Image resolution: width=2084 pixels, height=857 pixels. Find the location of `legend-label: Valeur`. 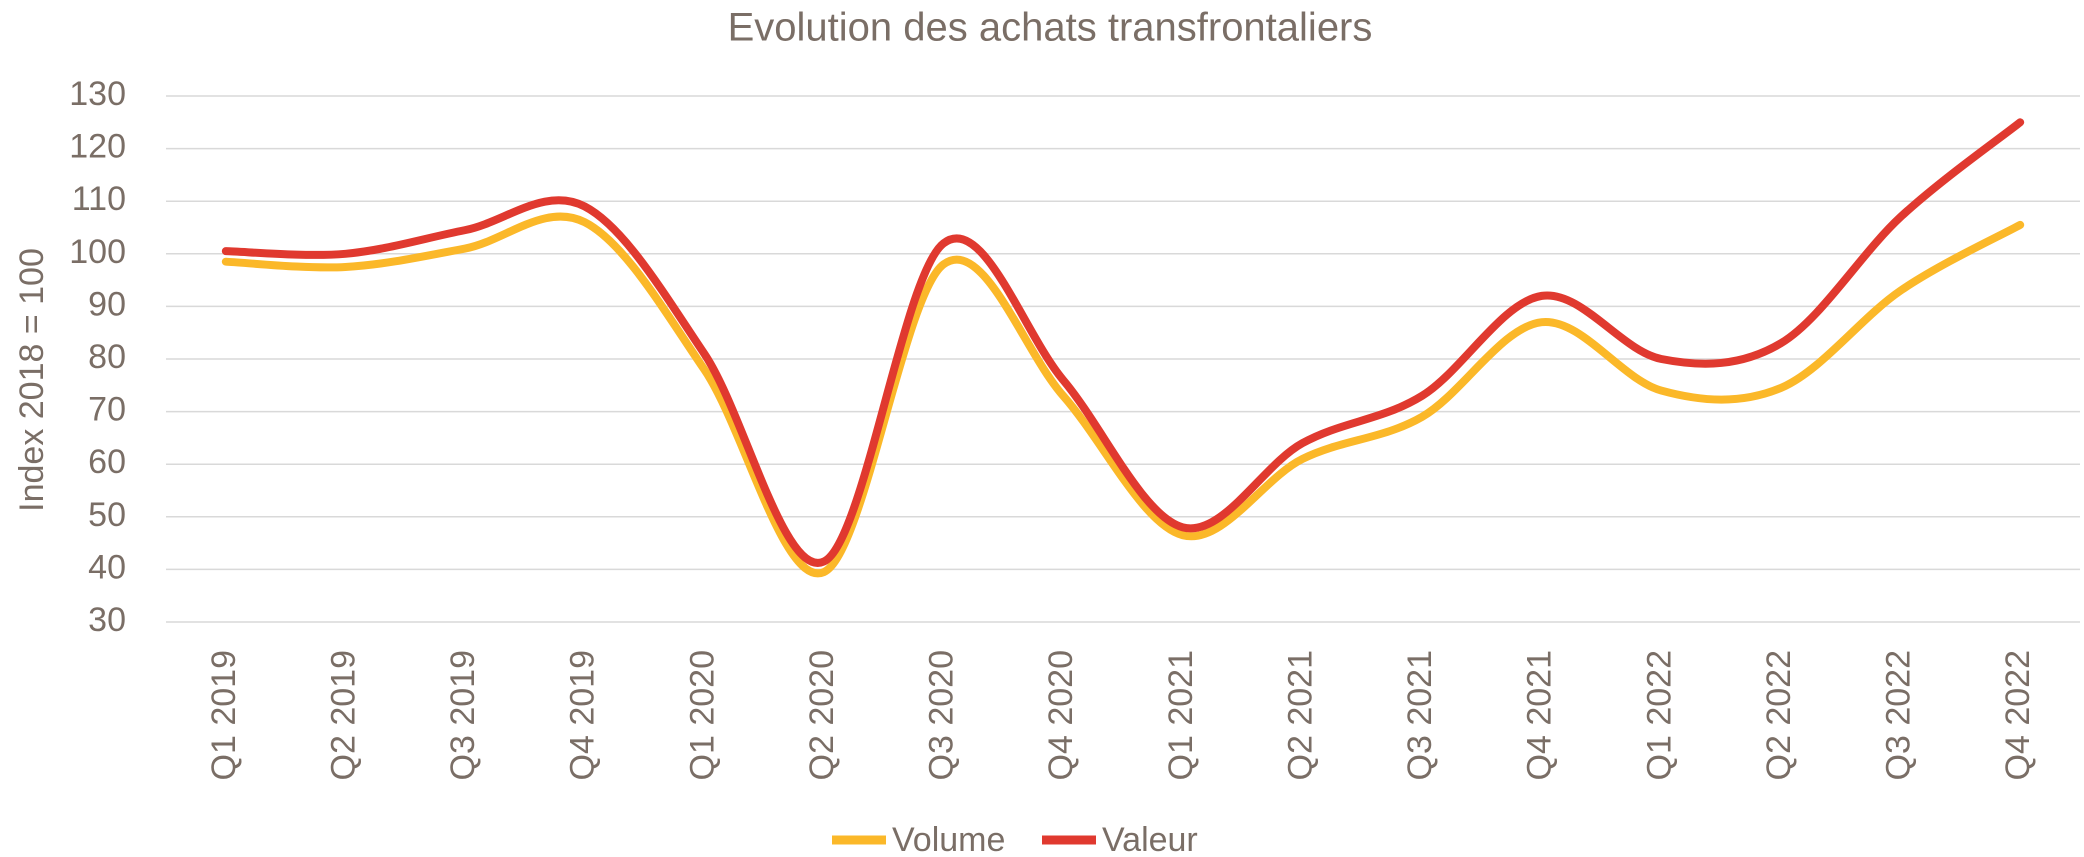

legend-label: Valeur is located at coordinates (1150, 839).